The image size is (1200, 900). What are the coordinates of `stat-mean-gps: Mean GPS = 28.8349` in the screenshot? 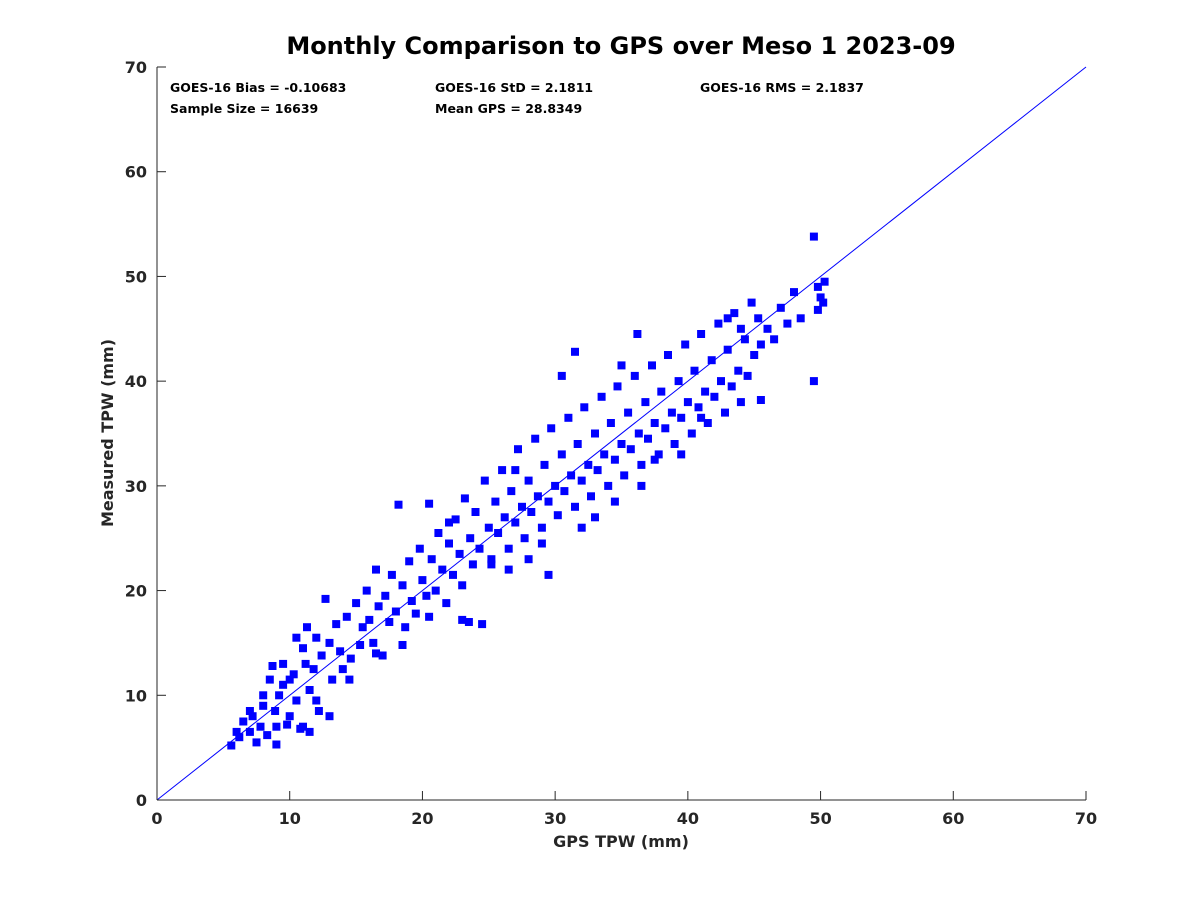 It's located at (508, 108).